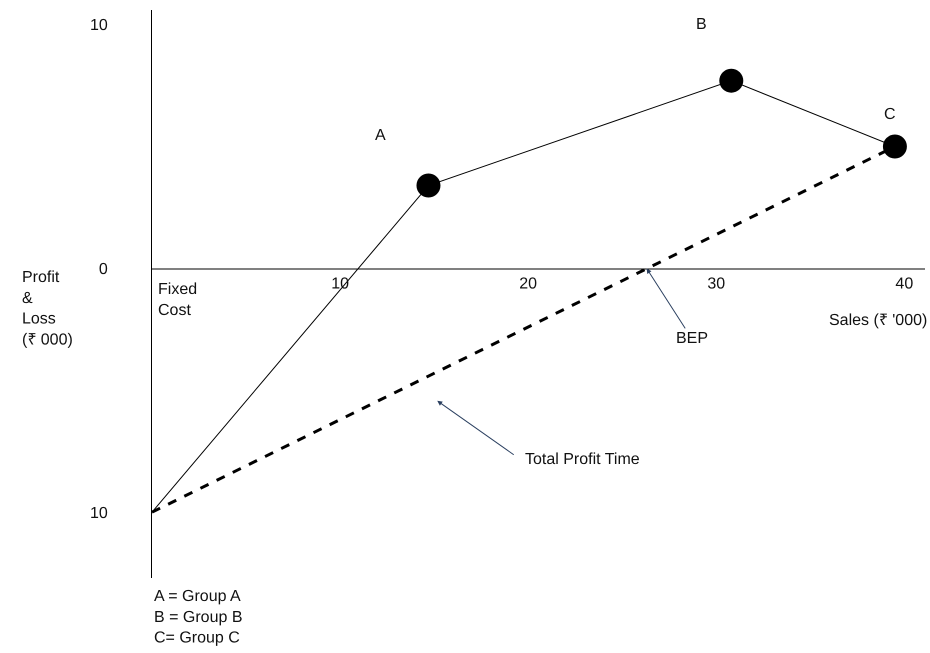 This screenshot has width=930, height=653. I want to click on annotation: BEP, so click(692, 338).